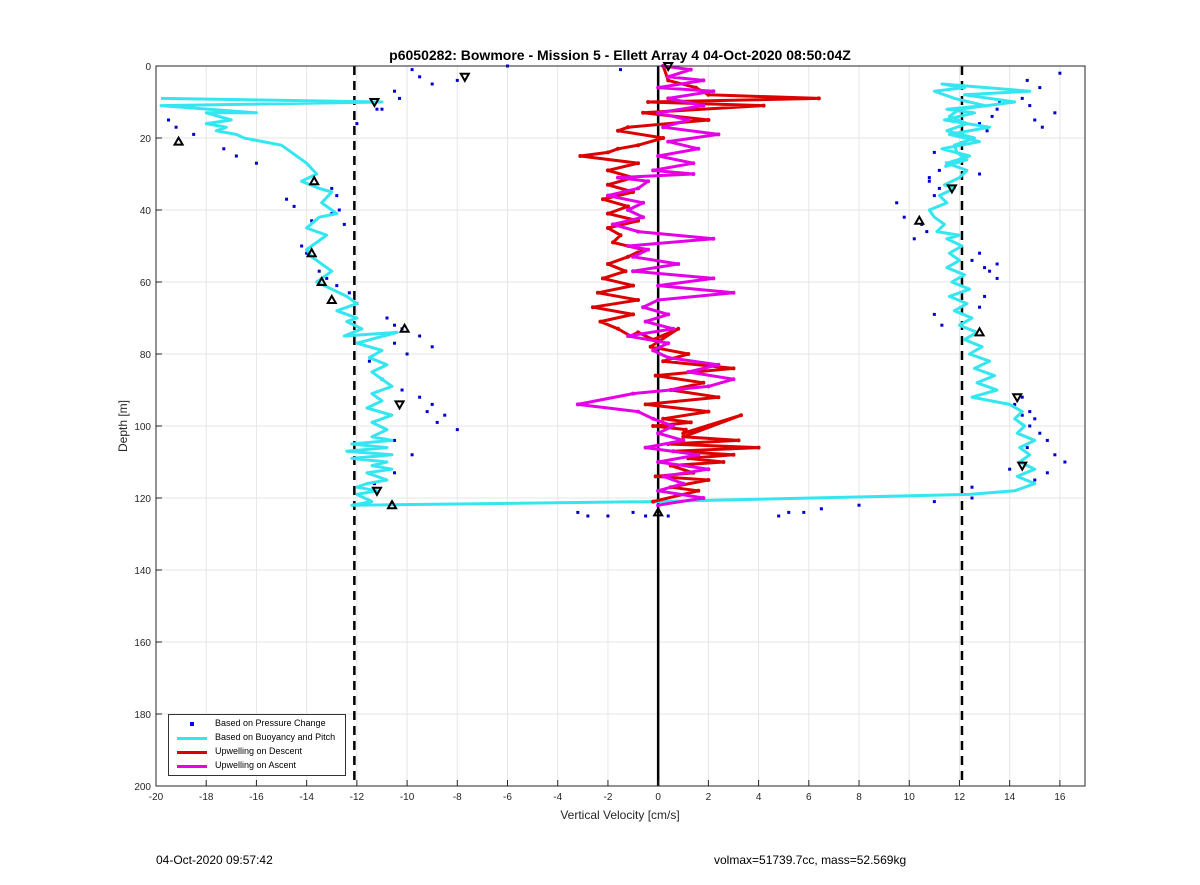 The height and width of the screenshot is (885, 1200). Describe the element at coordinates (557, 797) in the screenshot. I see `x-tick-label: -4` at that location.